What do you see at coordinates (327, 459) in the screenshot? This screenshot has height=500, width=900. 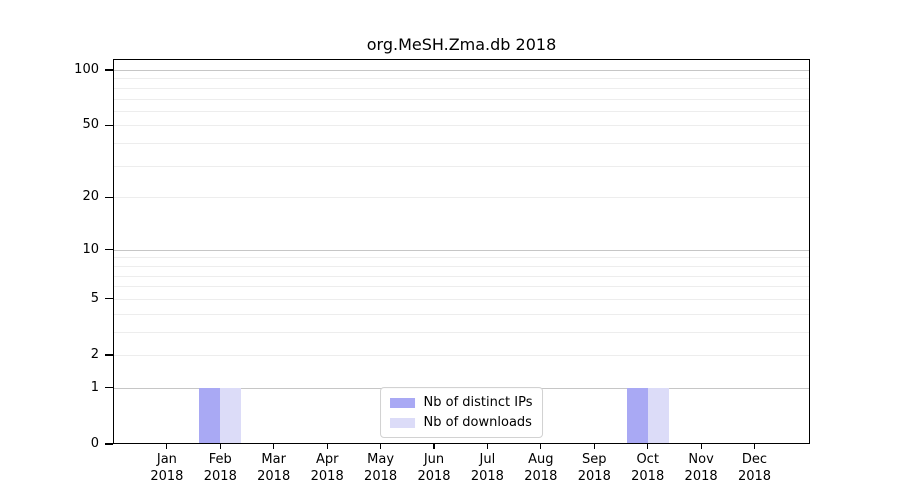 I see `x-tick-month: Apr` at bounding box center [327, 459].